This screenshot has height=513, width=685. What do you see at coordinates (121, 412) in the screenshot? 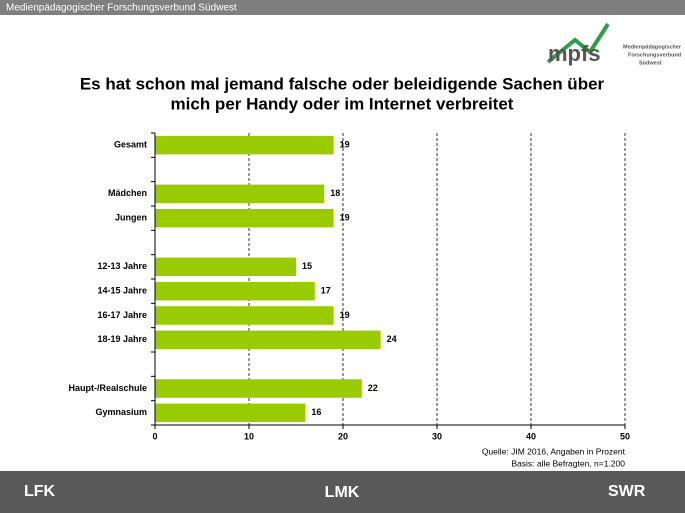
I see `y-tick-label: Gymnasium` at bounding box center [121, 412].